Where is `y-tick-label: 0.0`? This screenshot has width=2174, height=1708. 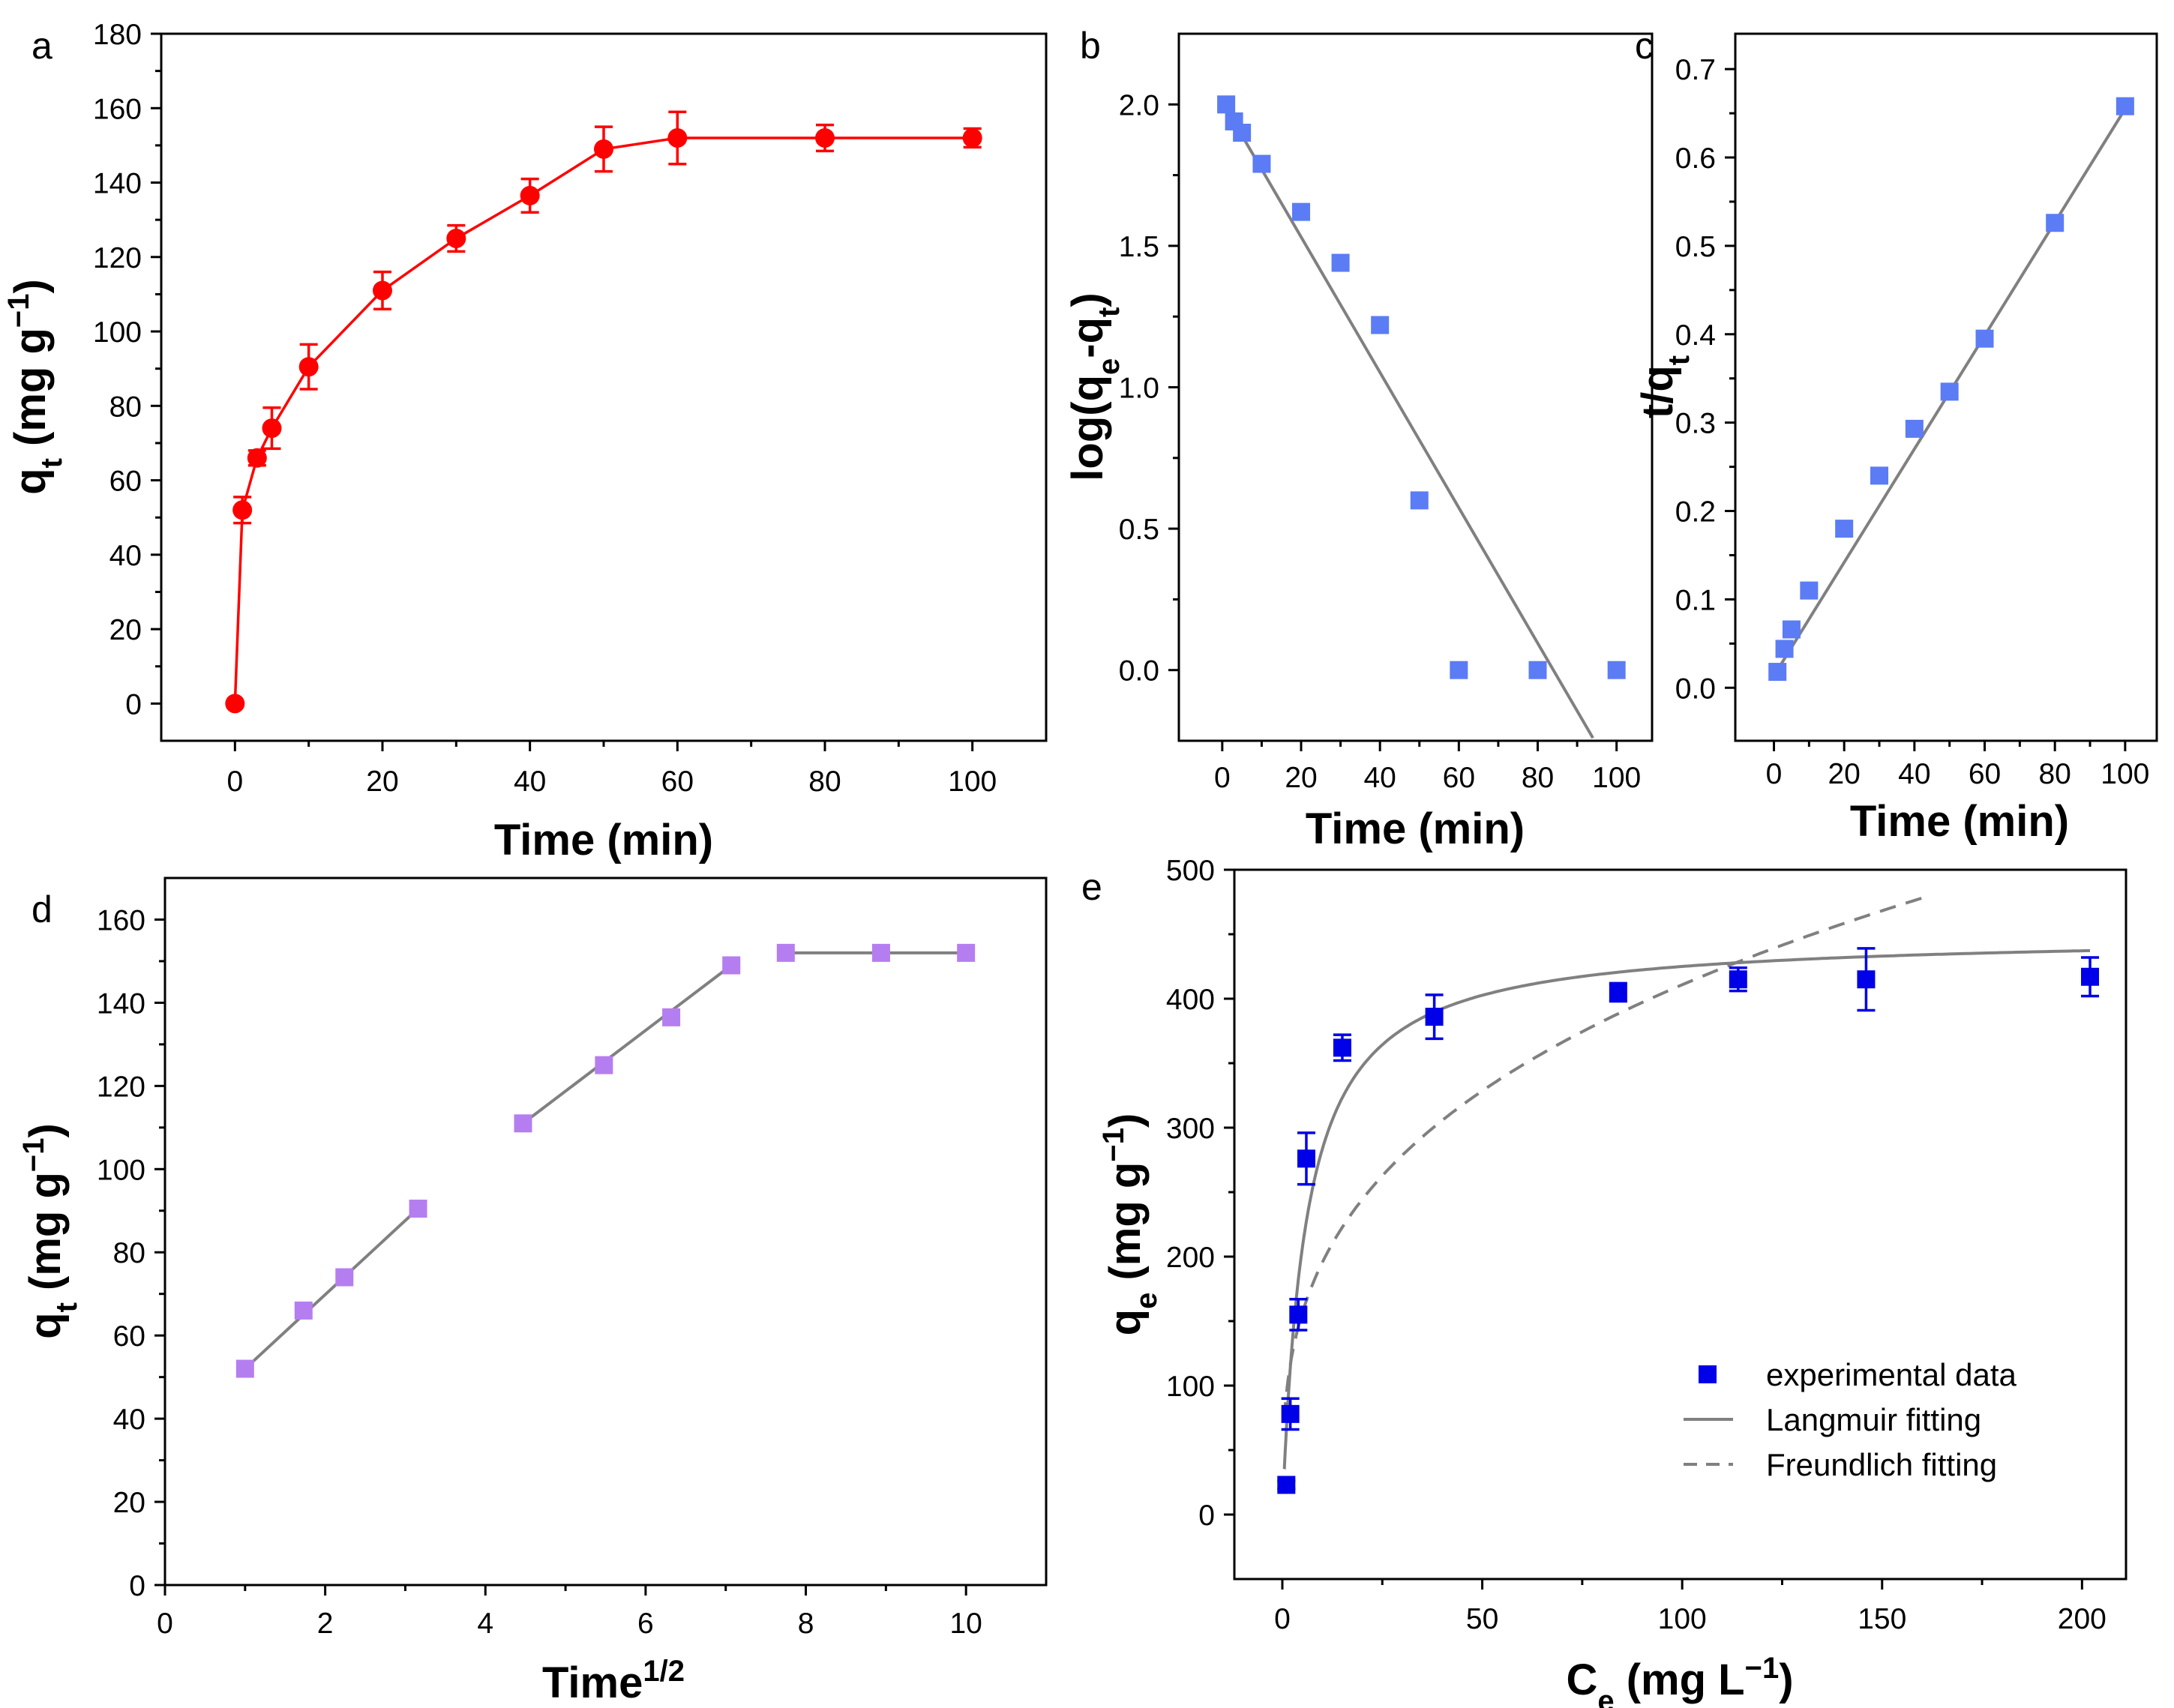
y-tick-label: 0.0 is located at coordinates (1139, 671).